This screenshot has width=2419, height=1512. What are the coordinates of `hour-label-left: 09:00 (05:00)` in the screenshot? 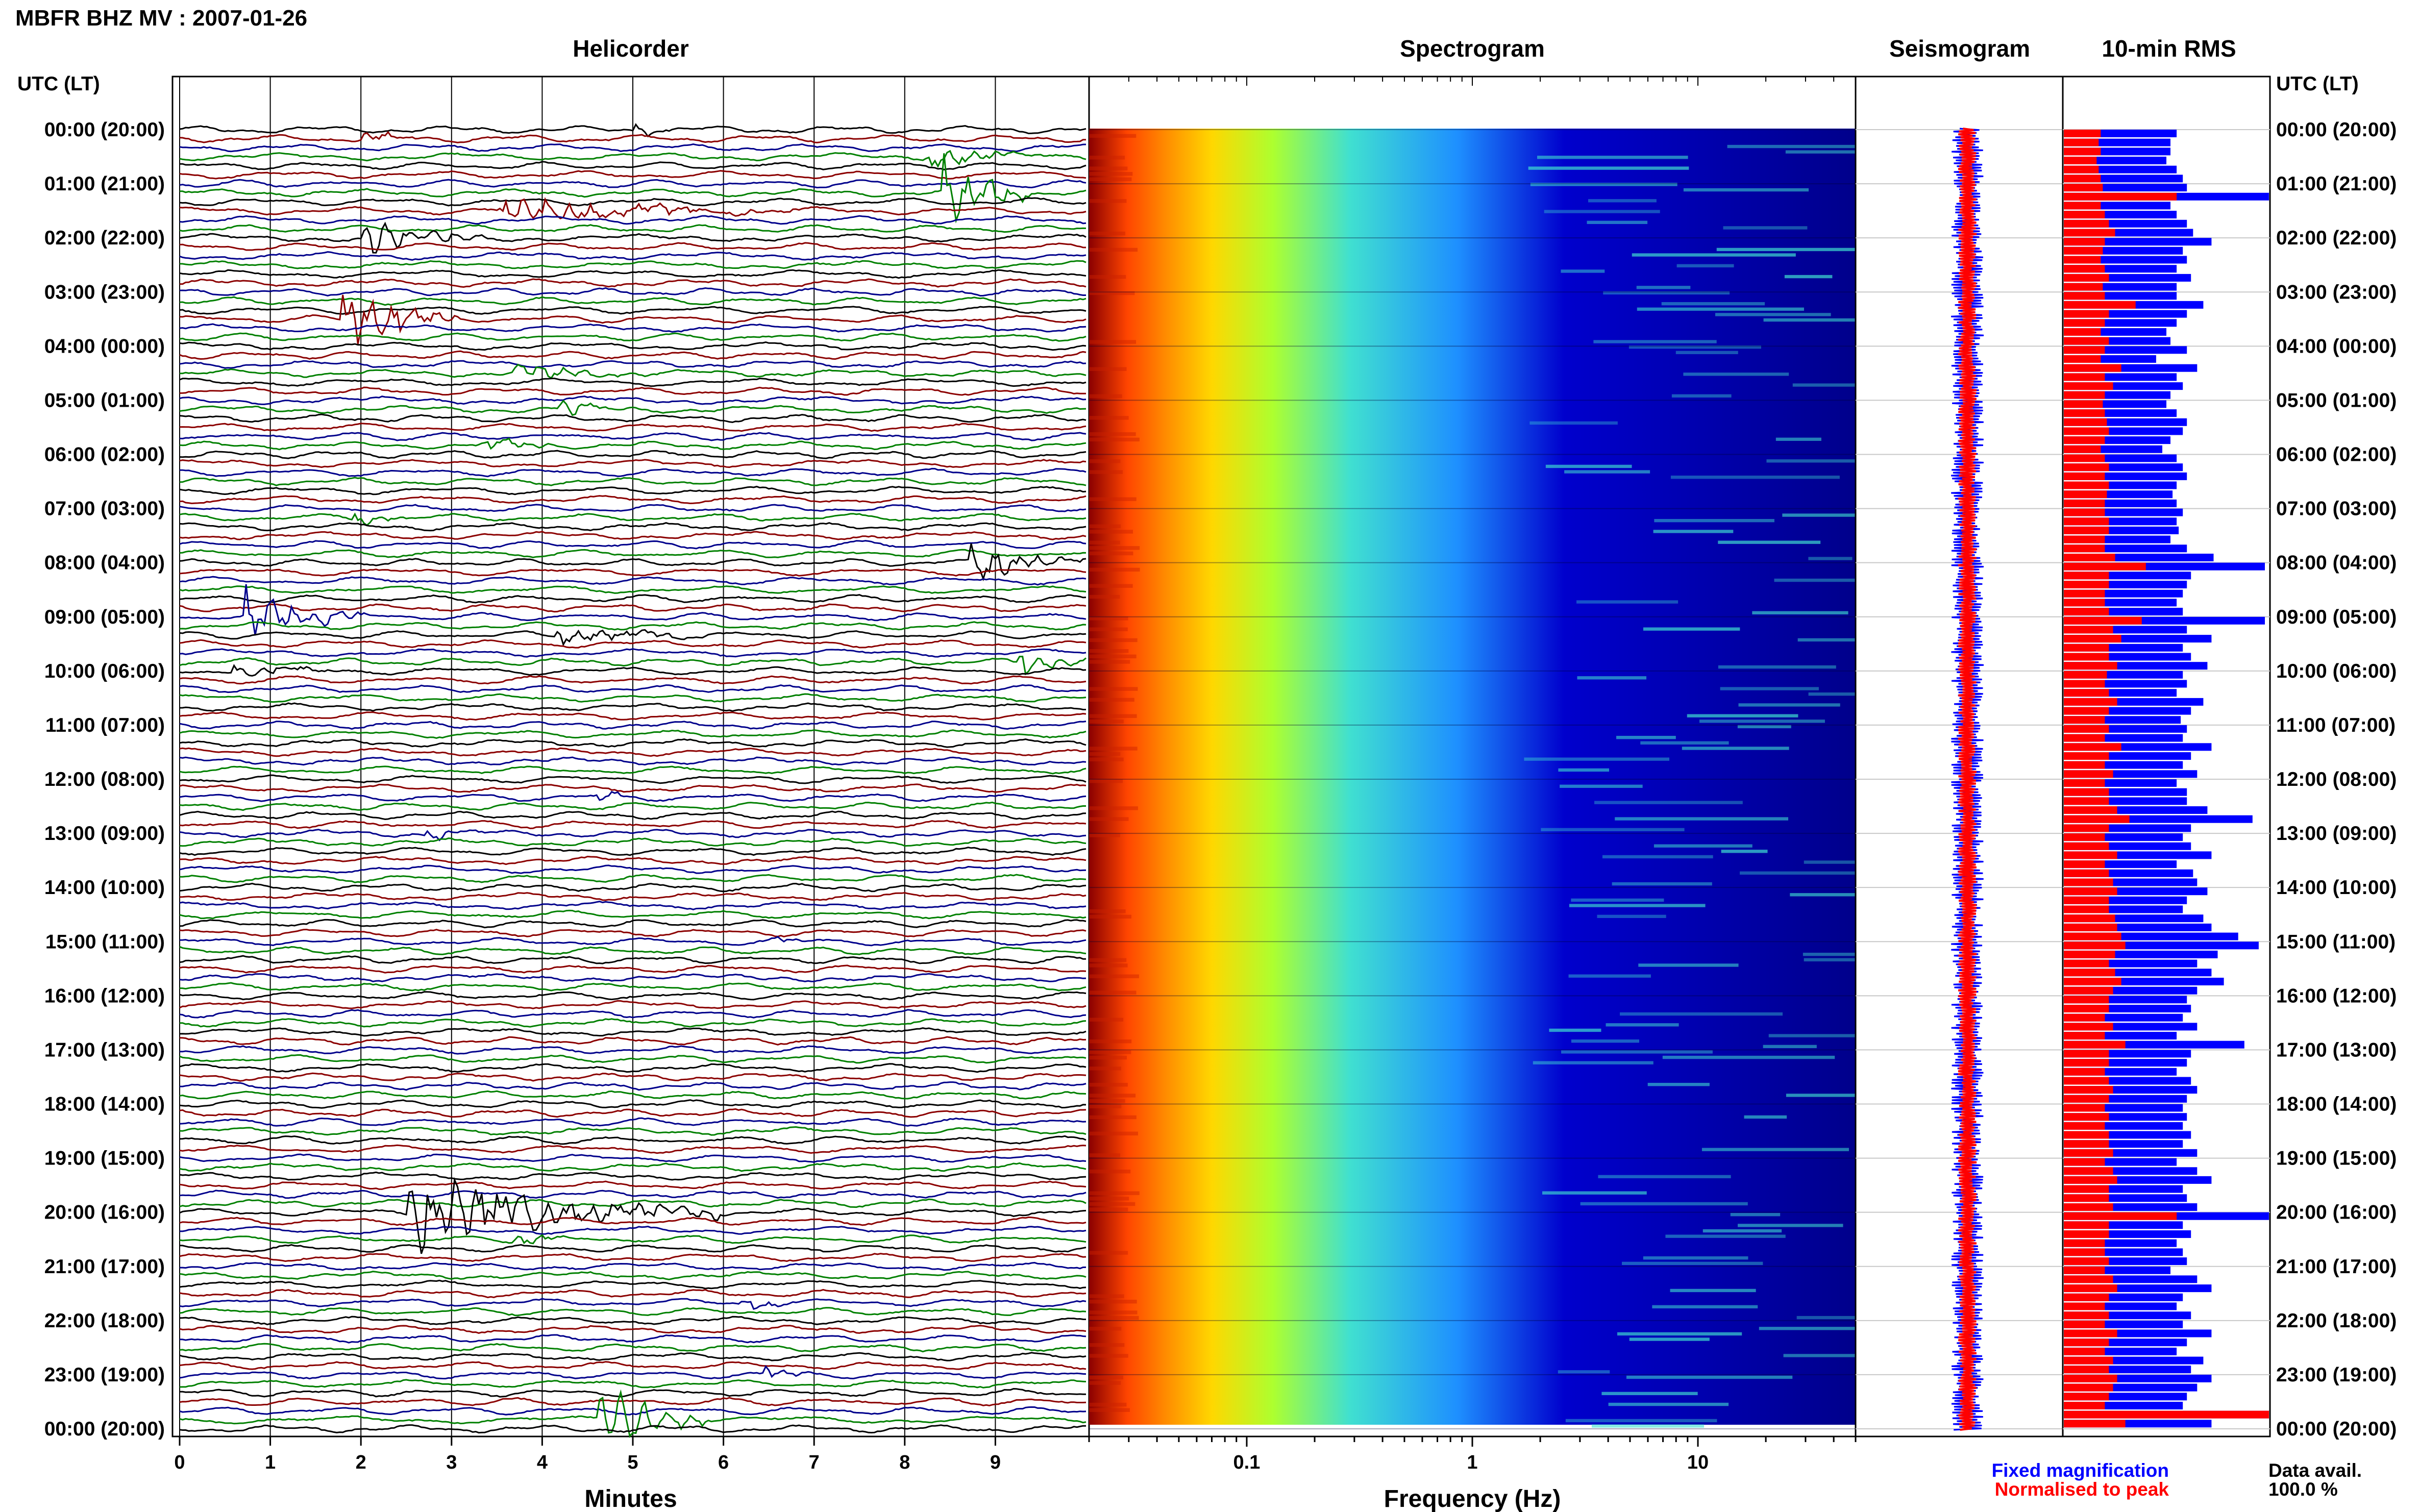 It's located at (104, 617).